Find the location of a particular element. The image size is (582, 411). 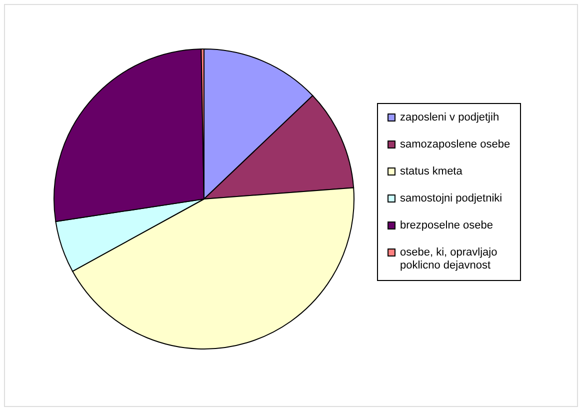

legend-label: samostojni podjetniki is located at coordinates (451, 198).